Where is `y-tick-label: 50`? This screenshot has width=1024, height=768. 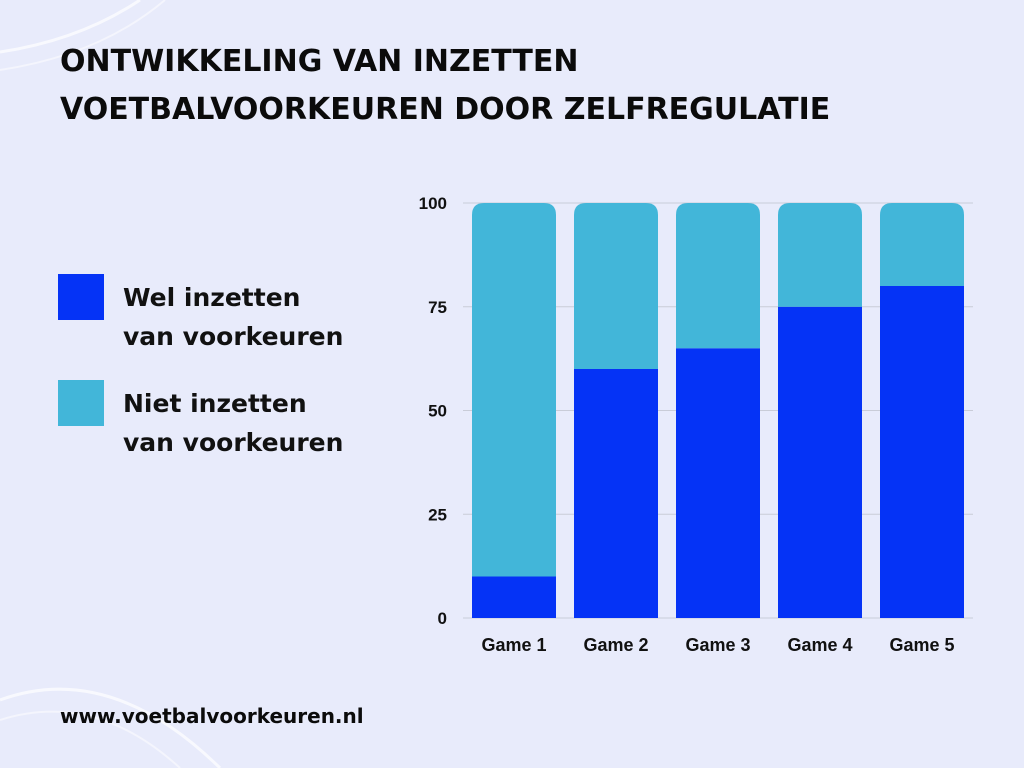 y-tick-label: 50 is located at coordinates (437, 411).